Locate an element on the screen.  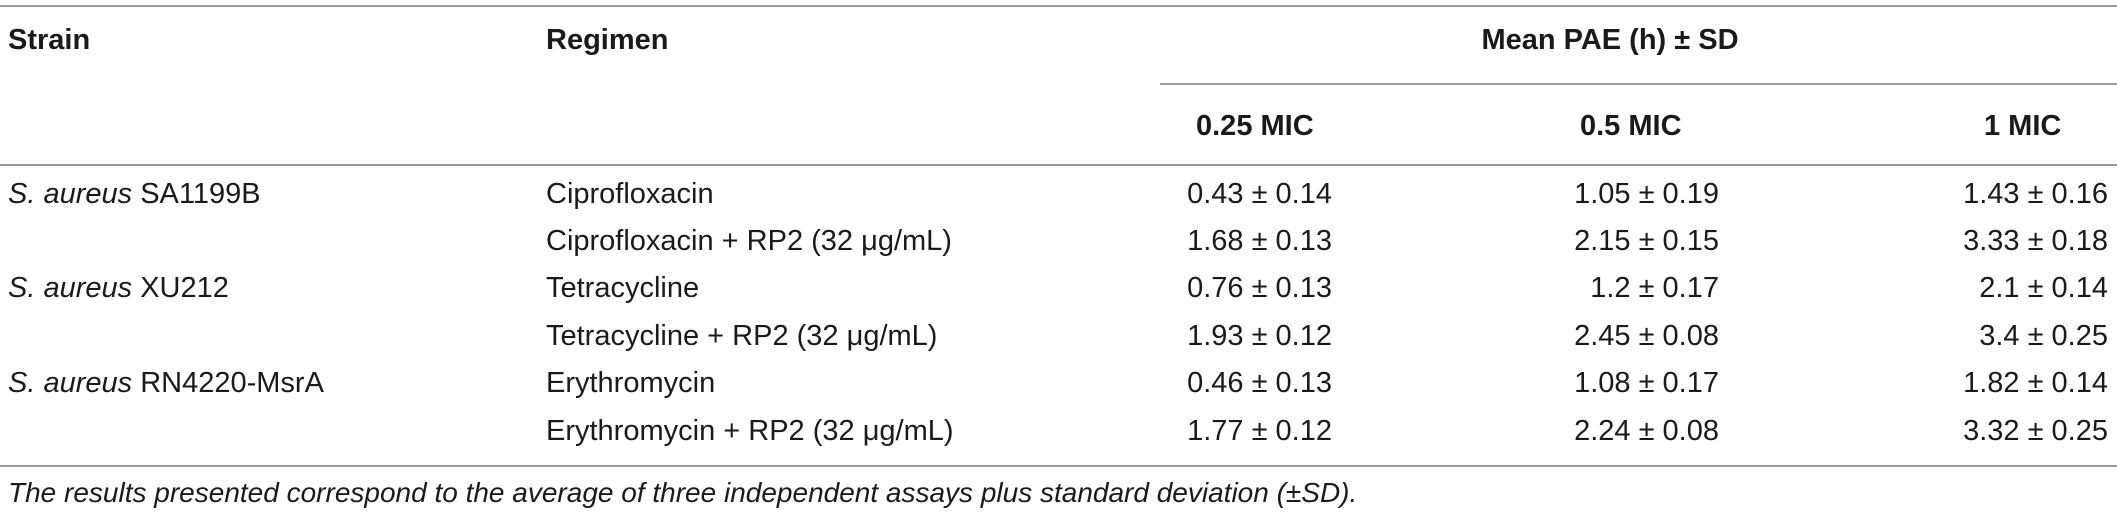
header-05-mic: 0.5 MIC is located at coordinates (1631, 126).